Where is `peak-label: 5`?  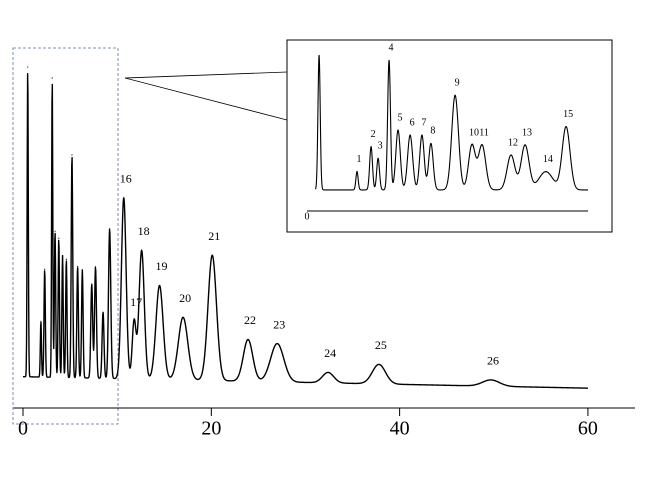 peak-label: 5 is located at coordinates (400, 117).